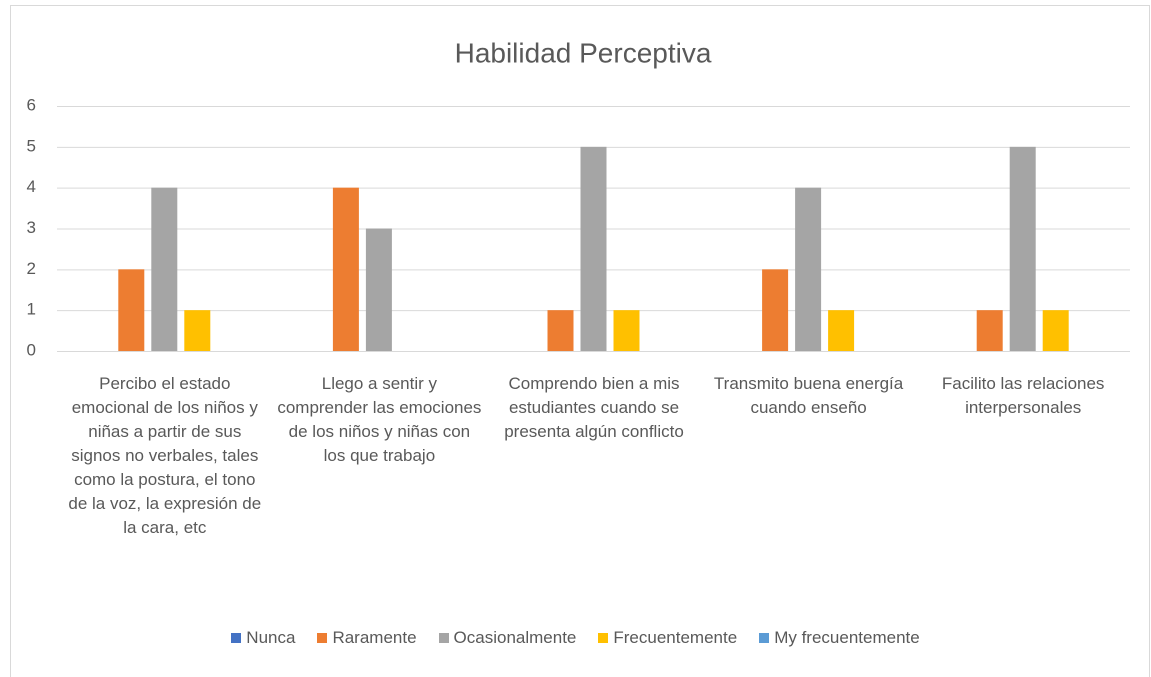 The height and width of the screenshot is (677, 1151). Describe the element at coordinates (31, 186) in the screenshot. I see `y-tick-label: 4` at that location.